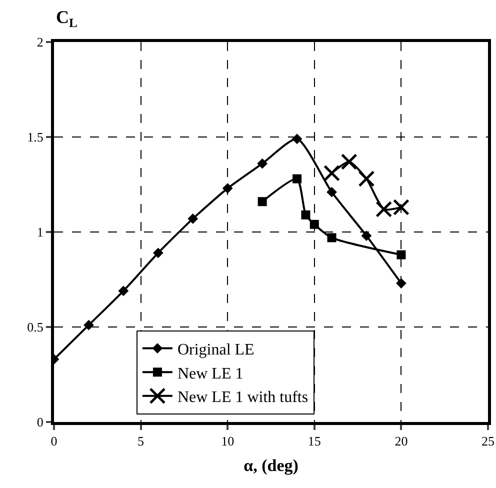 This screenshot has height=488, width=496. I want to click on y-tick-label: 1.5, so click(35, 137).